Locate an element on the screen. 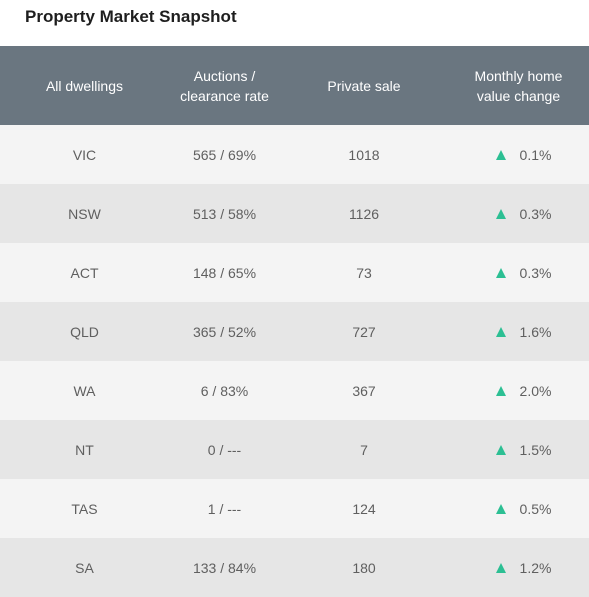  table-row-act: ACT 148 / 65% 73 0.3% is located at coordinates (294, 272).